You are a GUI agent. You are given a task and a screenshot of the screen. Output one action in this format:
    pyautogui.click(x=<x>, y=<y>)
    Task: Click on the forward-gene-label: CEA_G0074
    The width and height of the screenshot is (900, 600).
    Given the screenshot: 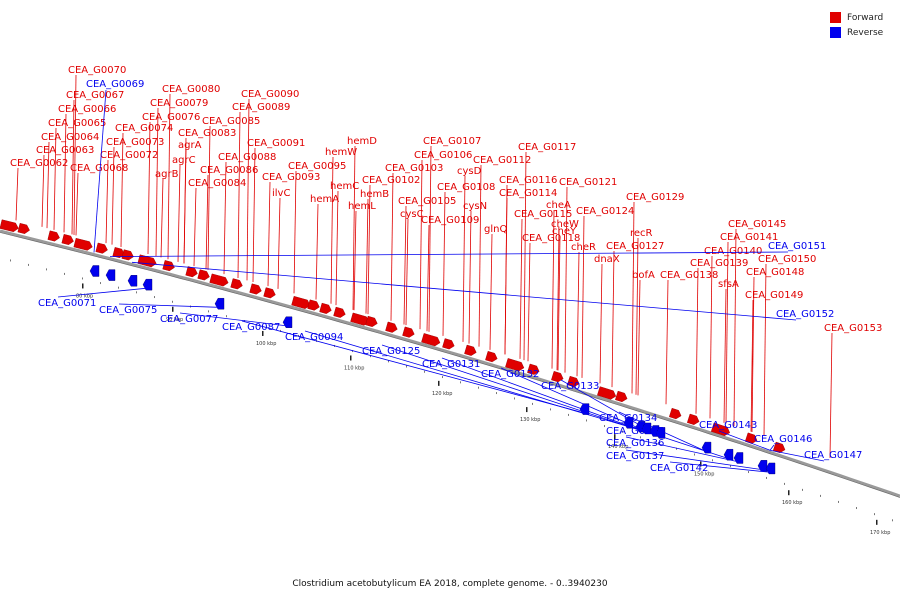 What is the action you would take?
    pyautogui.click(x=144, y=128)
    